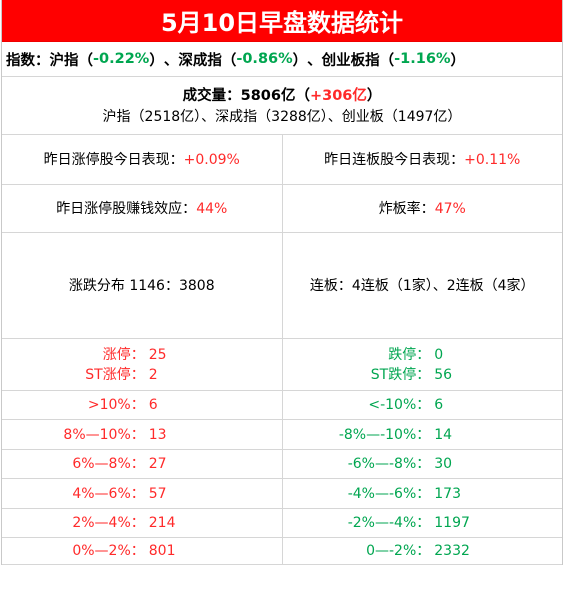 The width and height of the screenshot is (564, 606). I want to click on down-bucket: -2%—-4%： 1197, so click(422, 523).